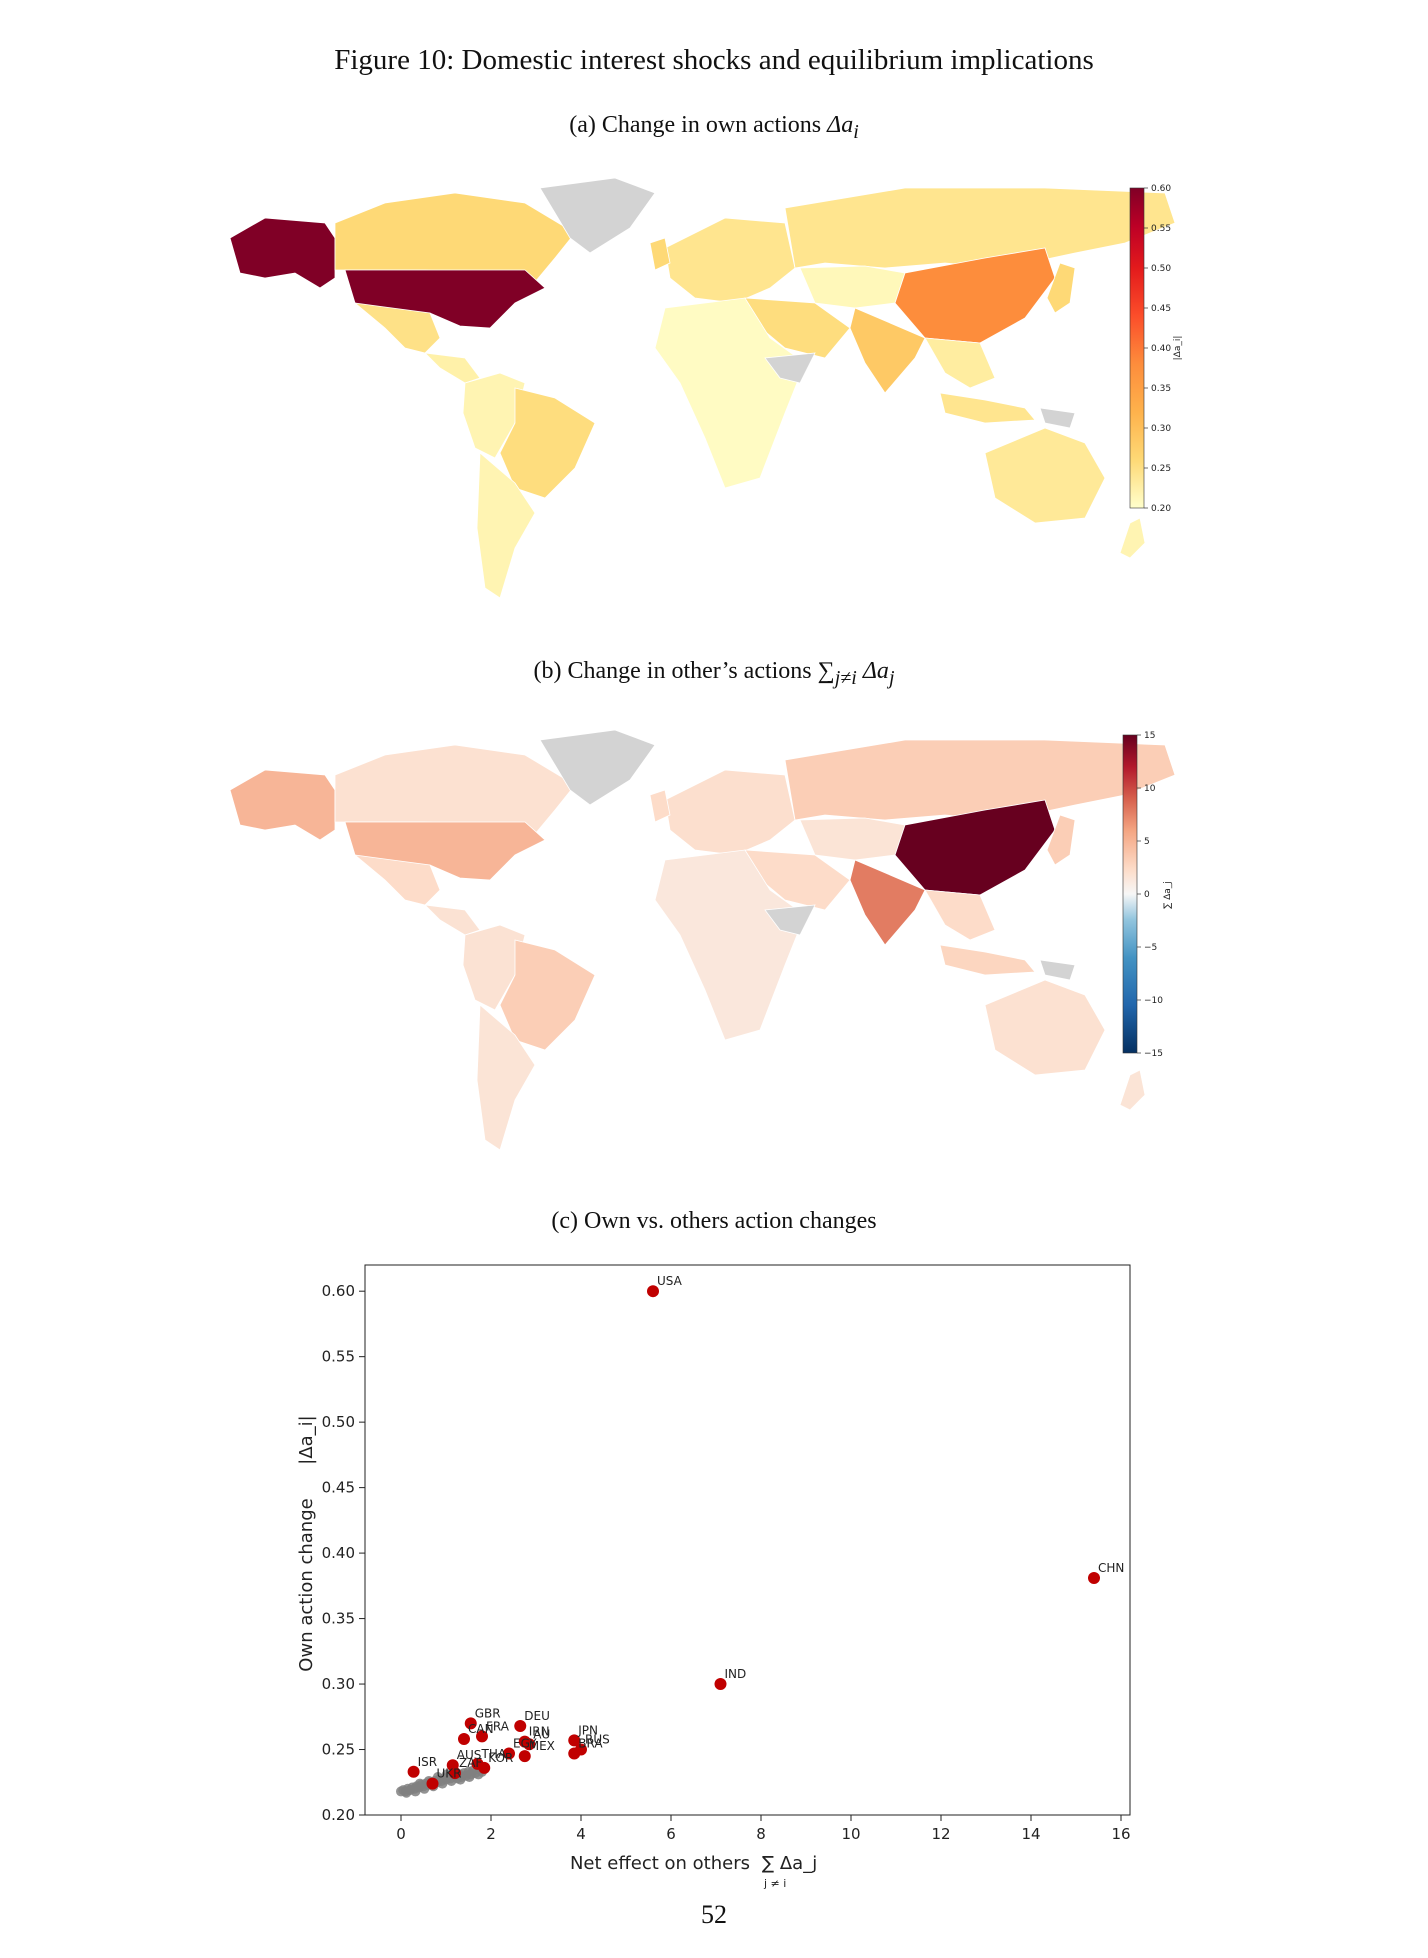  What do you see at coordinates (338, 1750) in the screenshot?
I see `y-tick-label: 0.25` at bounding box center [338, 1750].